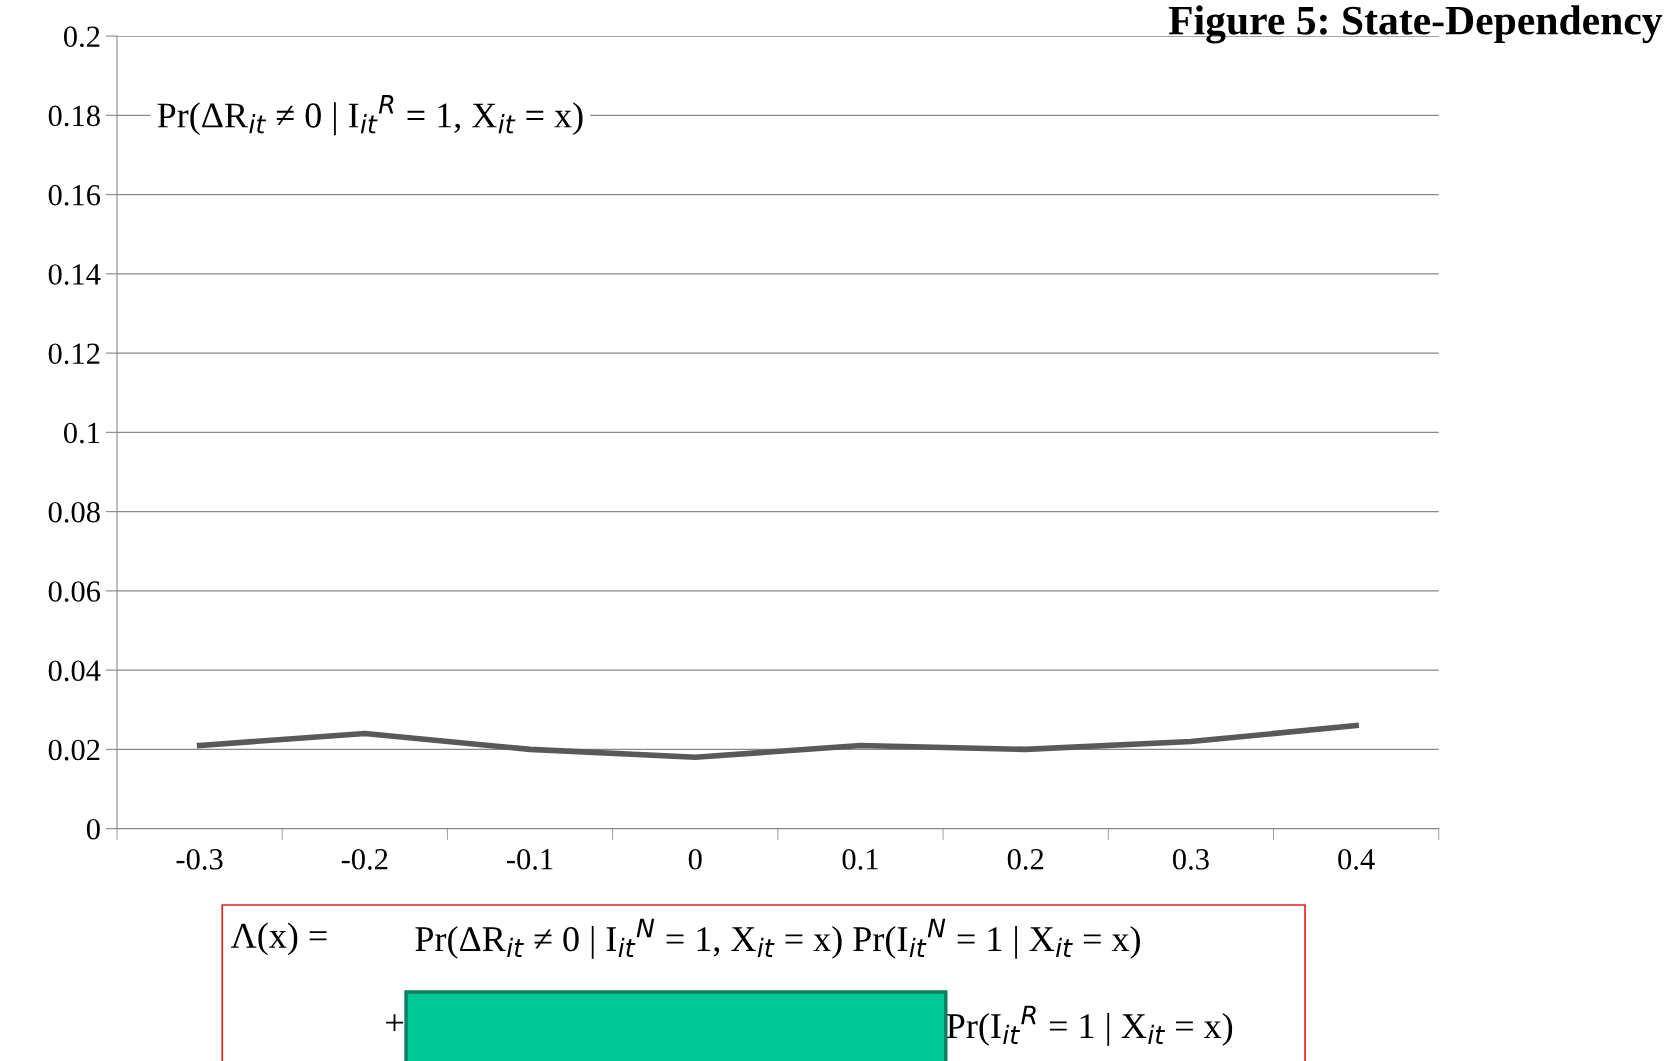 Image resolution: width=1671 pixels, height=1061 pixels. I want to click on x-tick-label: -0.1, so click(529, 859).